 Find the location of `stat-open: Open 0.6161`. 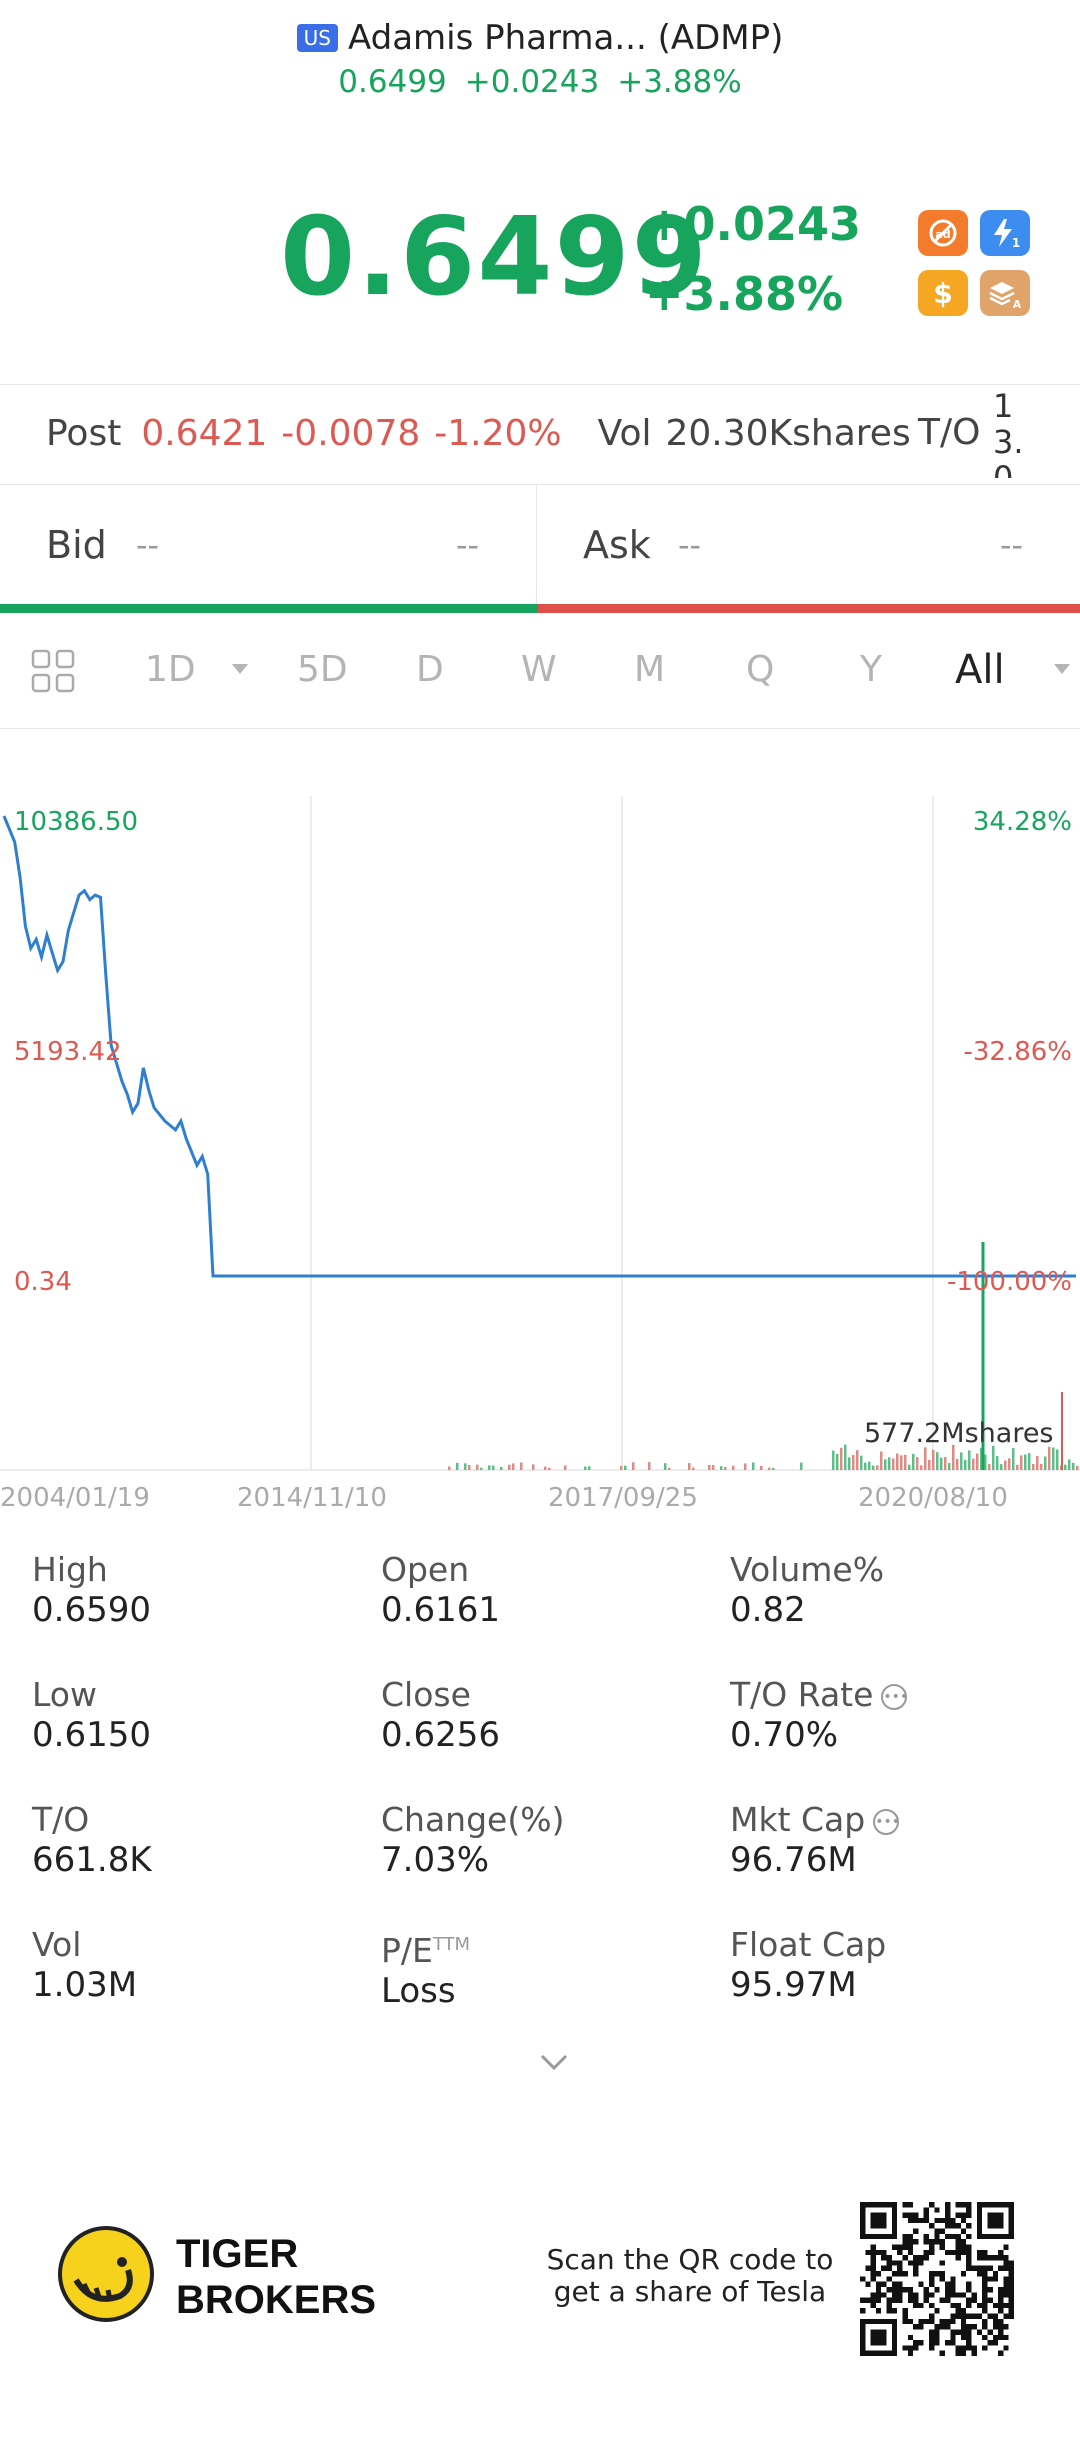

stat-open: Open 0.6161 is located at coordinates (440, 1590).